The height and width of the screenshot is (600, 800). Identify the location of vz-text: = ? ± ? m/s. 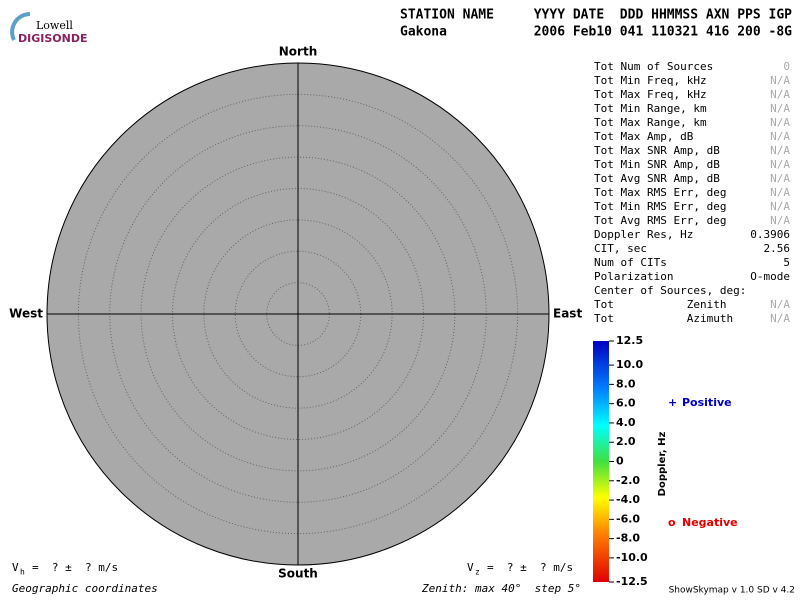
(530, 567).